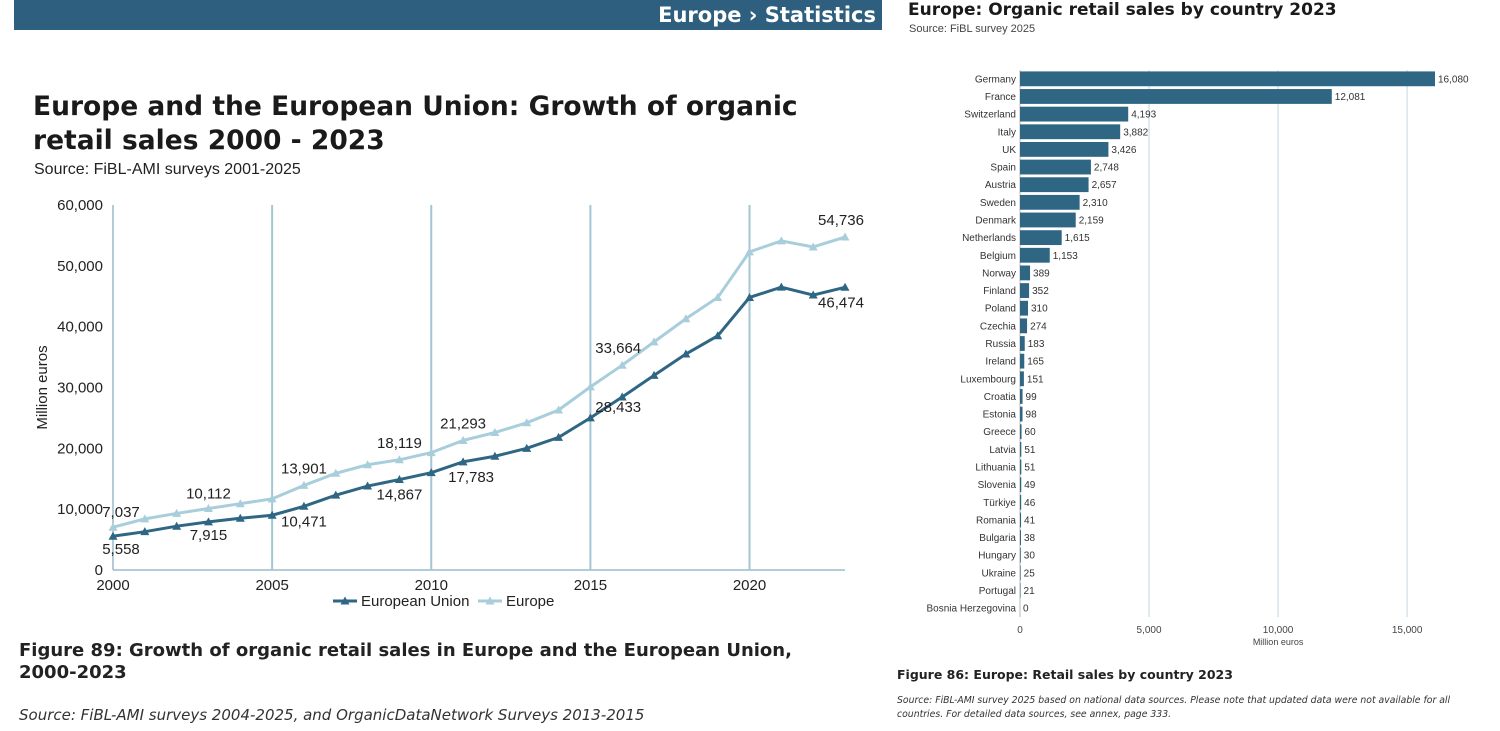 The image size is (1500, 731). Describe the element at coordinates (1003, 168) in the screenshot. I see `country-label: Spain` at that location.